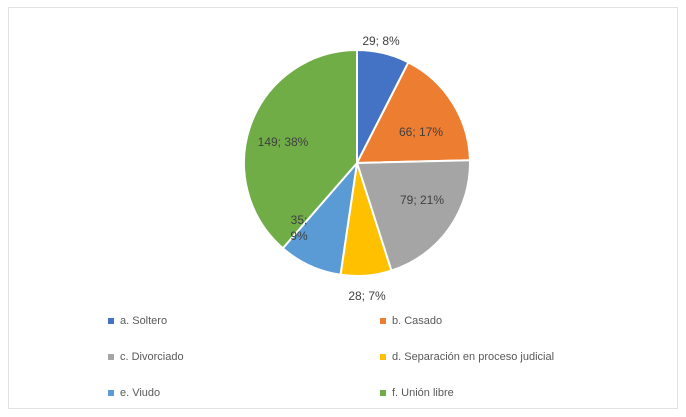 This screenshot has height=417, width=686. Describe the element at coordinates (367, 296) in the screenshot. I see `slice-label-4: 28; 7%` at that location.